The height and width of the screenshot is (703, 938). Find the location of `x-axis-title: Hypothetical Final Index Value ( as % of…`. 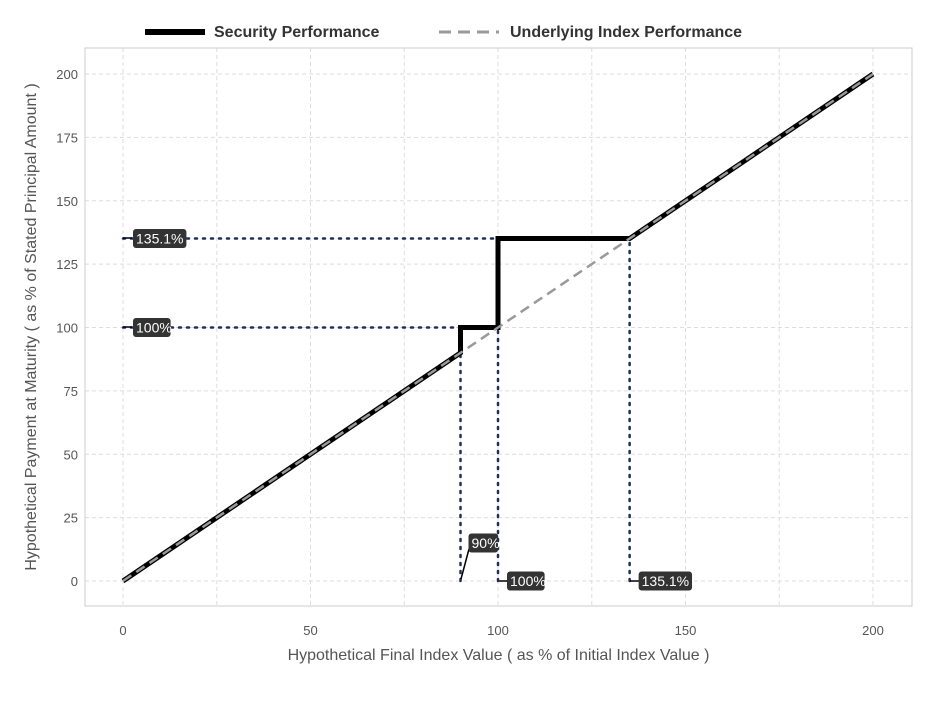

x-axis-title: Hypothetical Final Index Value ( as % of… is located at coordinates (499, 655).